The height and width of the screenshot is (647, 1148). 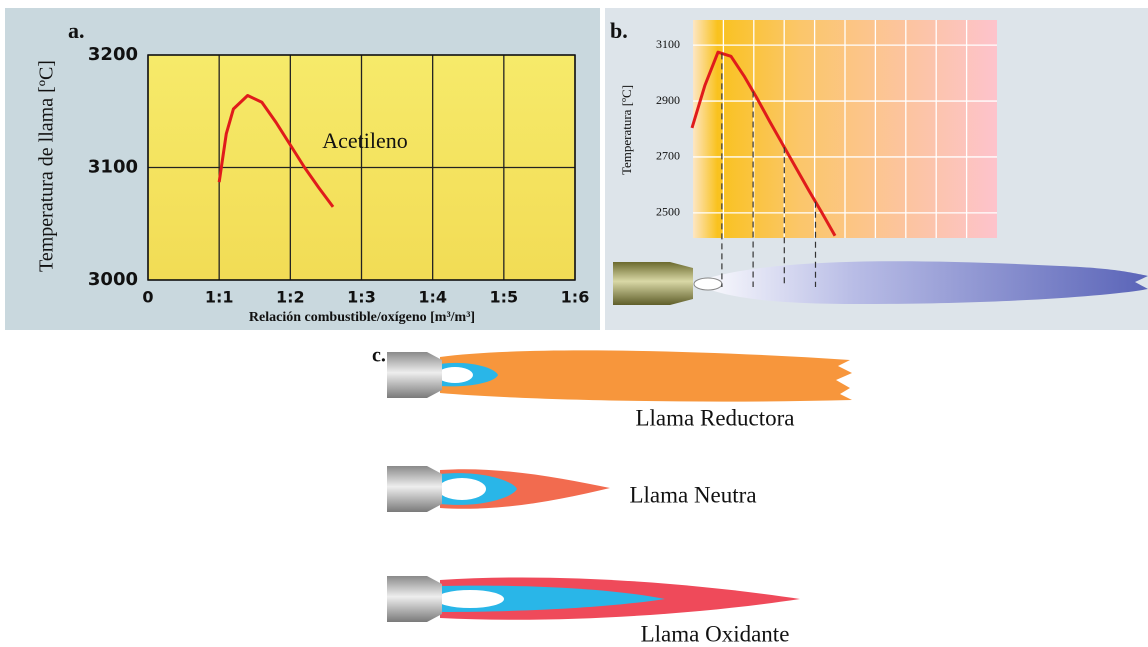 What do you see at coordinates (113, 279) in the screenshot?
I see `y-tick-label: 3000` at bounding box center [113, 279].